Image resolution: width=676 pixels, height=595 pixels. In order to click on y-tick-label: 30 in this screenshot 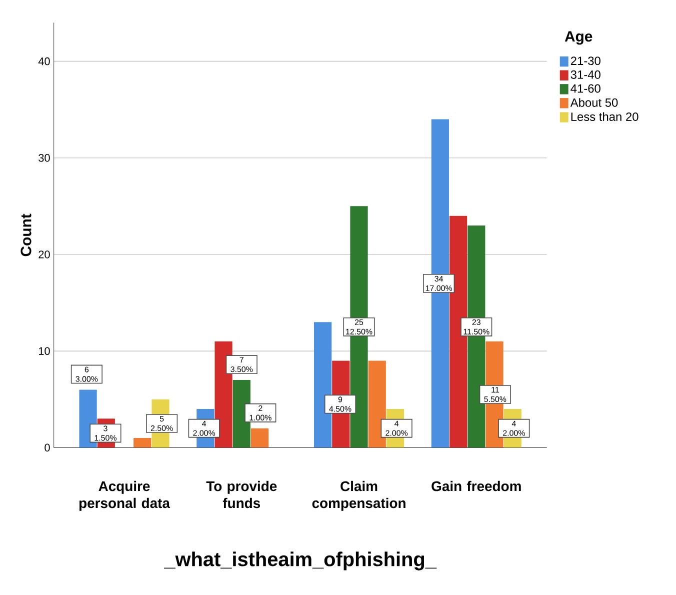, I will do `click(44, 158)`.